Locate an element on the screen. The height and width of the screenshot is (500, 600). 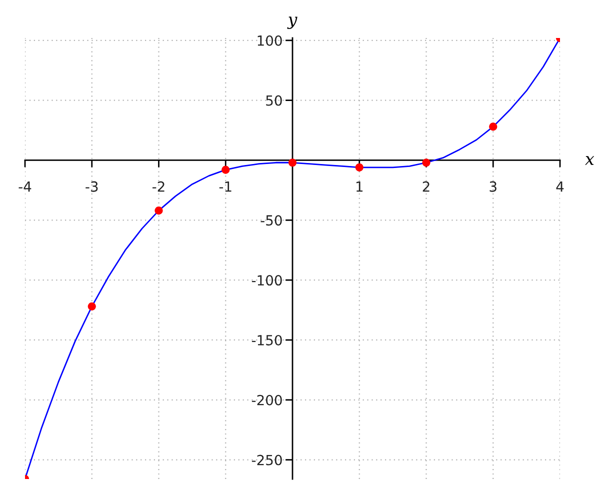
y-axis-title: y is located at coordinates (292, 22).